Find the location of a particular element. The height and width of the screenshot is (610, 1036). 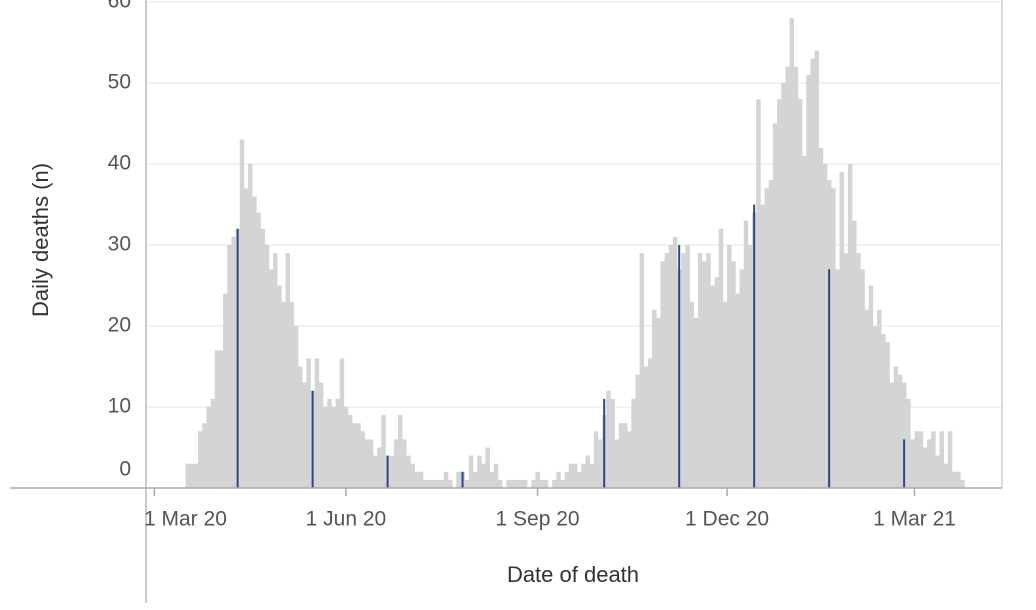

x-tick-label: 1 Jun 20 is located at coordinates (346, 519).